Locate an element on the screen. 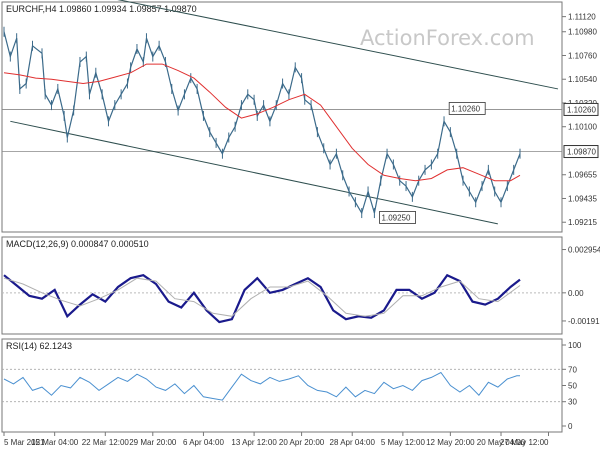 This screenshot has height=450, width=600. x-tick-label: 5 May 12:00 is located at coordinates (403, 442).